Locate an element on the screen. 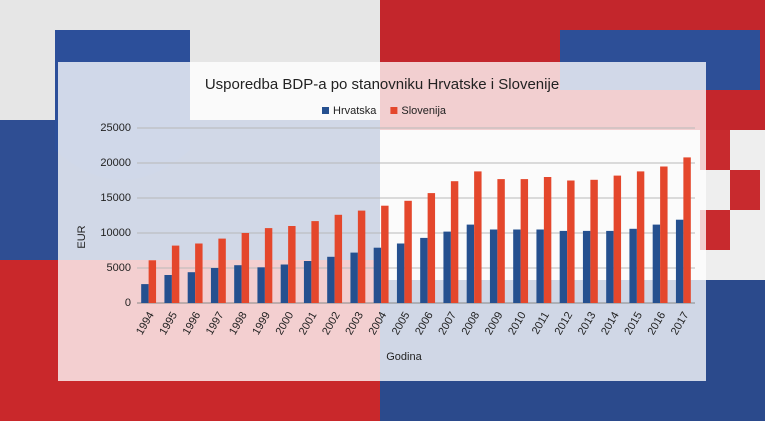 This screenshot has height=421, width=765. y-tick-label: 0 is located at coordinates (128, 303).